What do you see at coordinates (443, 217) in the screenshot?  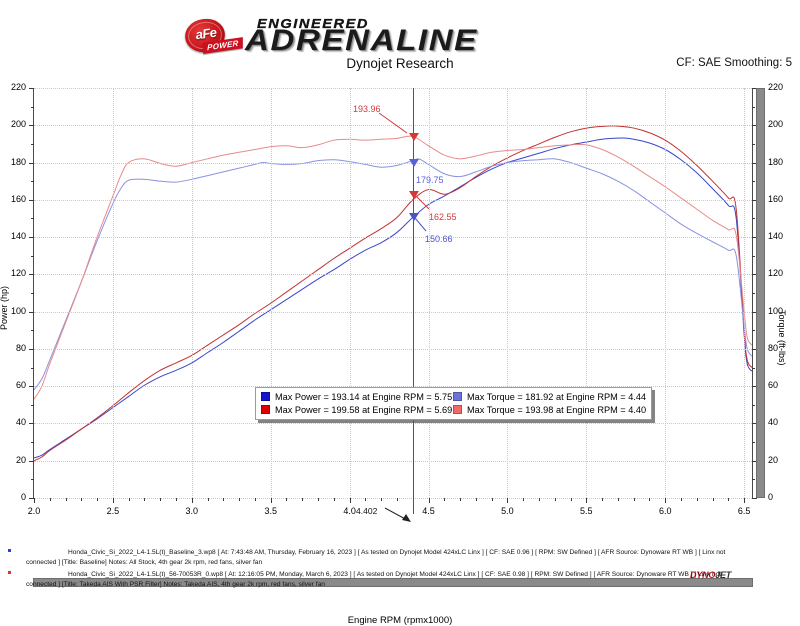 I see `cursor-annotation-takeda-ais-power: 162.55` at bounding box center [443, 217].